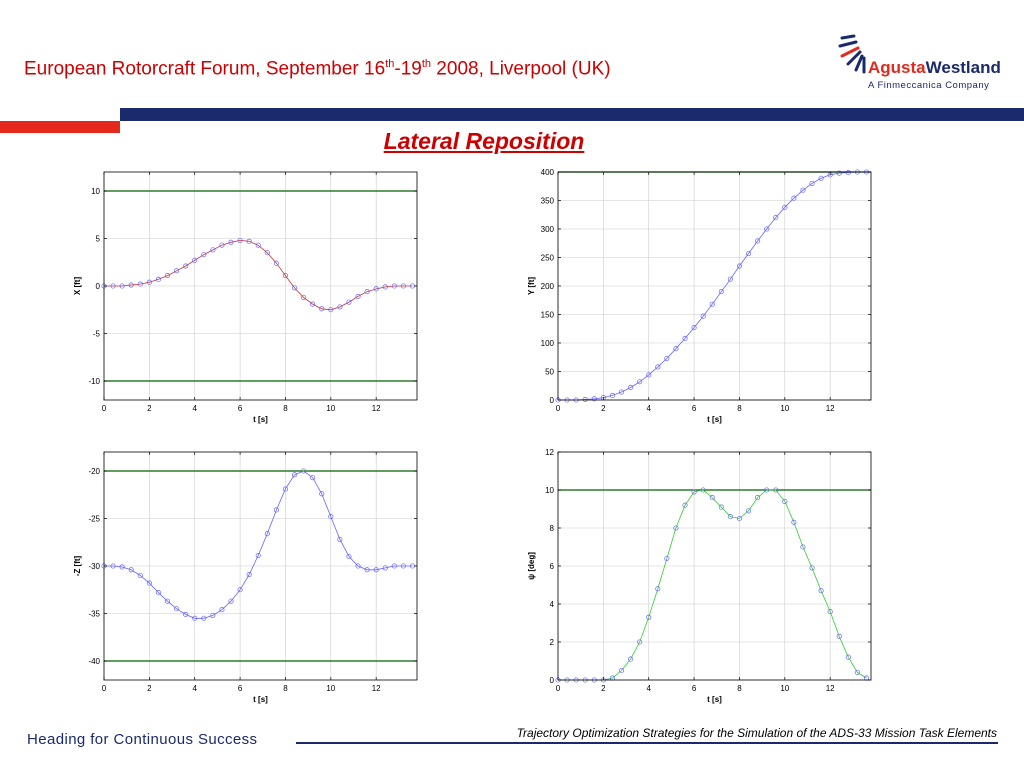 This screenshot has width=1024, height=768. Describe the element at coordinates (426, 64) in the screenshot. I see `superscript-th-2: th` at that location.